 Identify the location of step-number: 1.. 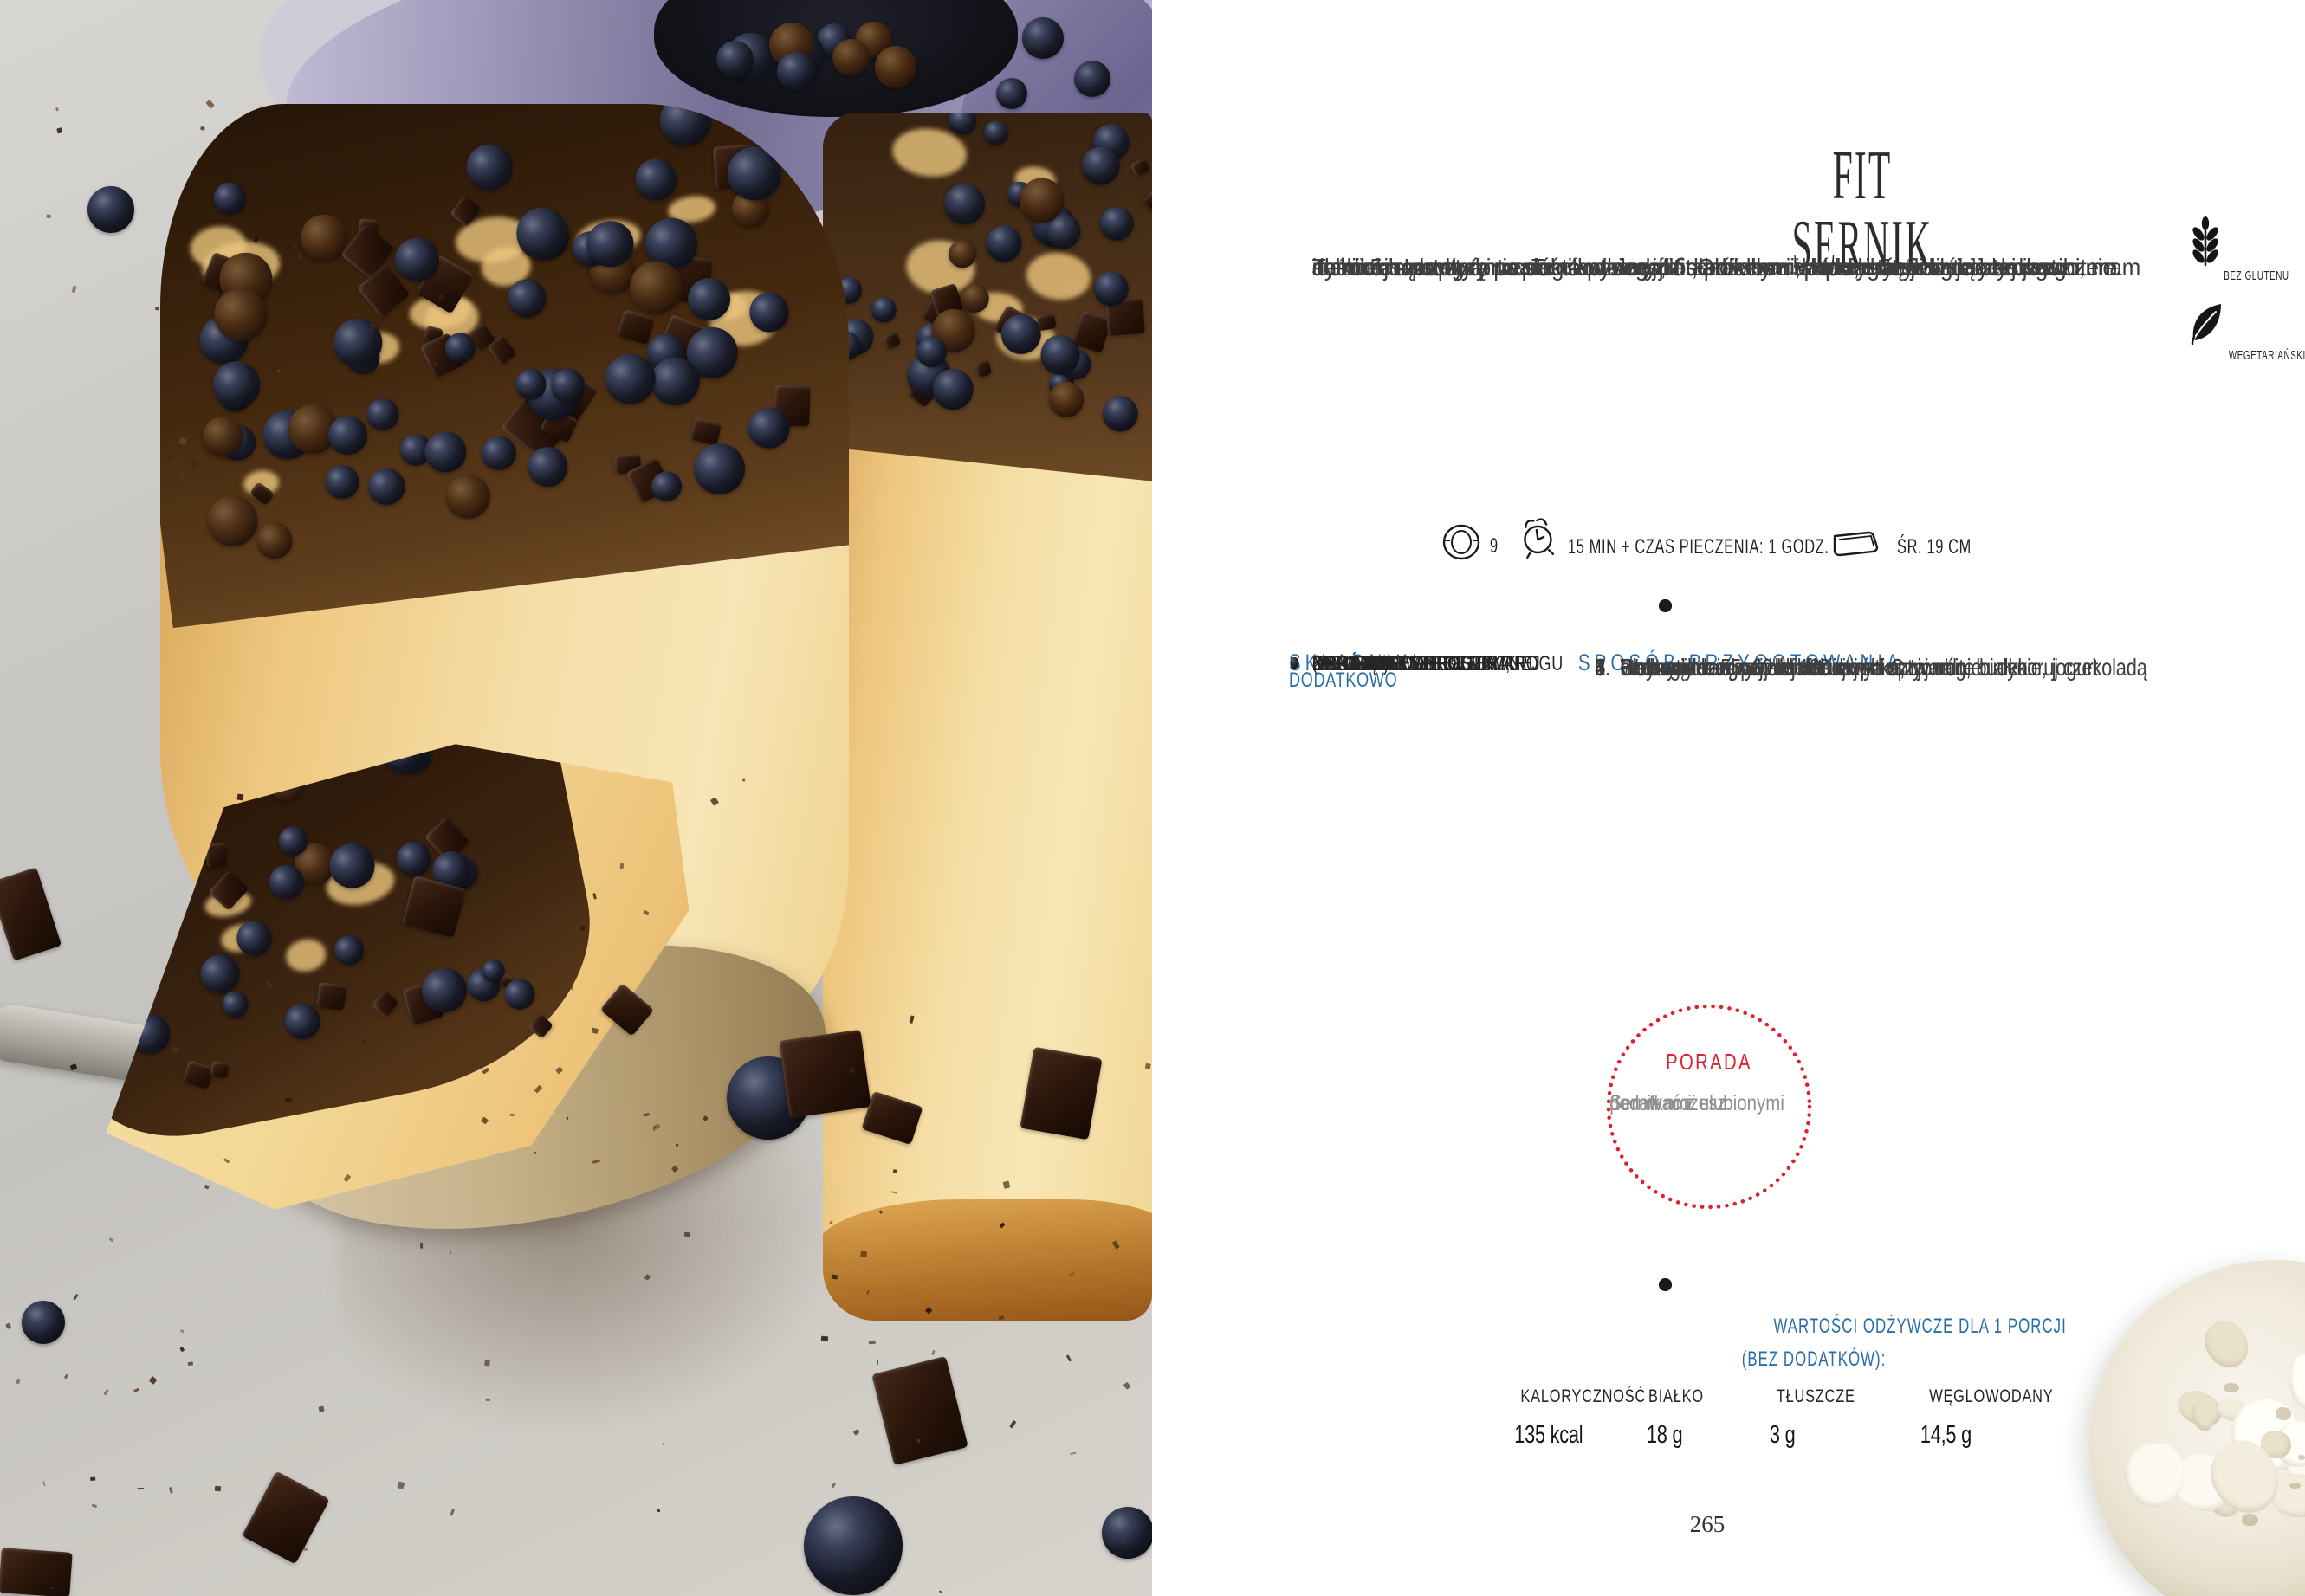
(1603, 667).